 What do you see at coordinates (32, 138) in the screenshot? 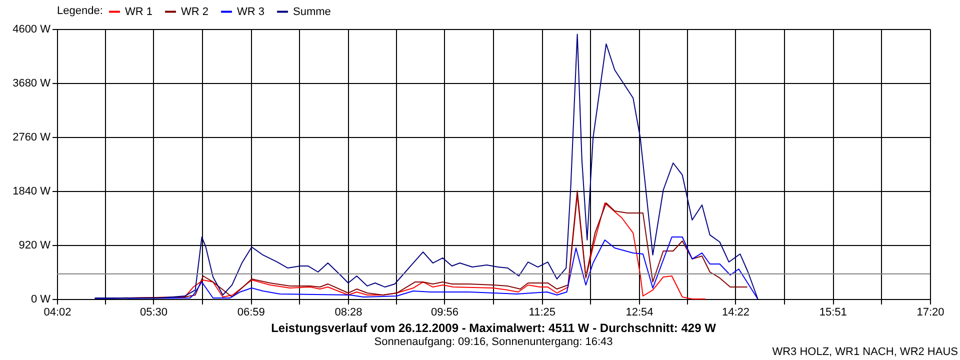
I see `y-tick-label: 2760 W` at bounding box center [32, 138].